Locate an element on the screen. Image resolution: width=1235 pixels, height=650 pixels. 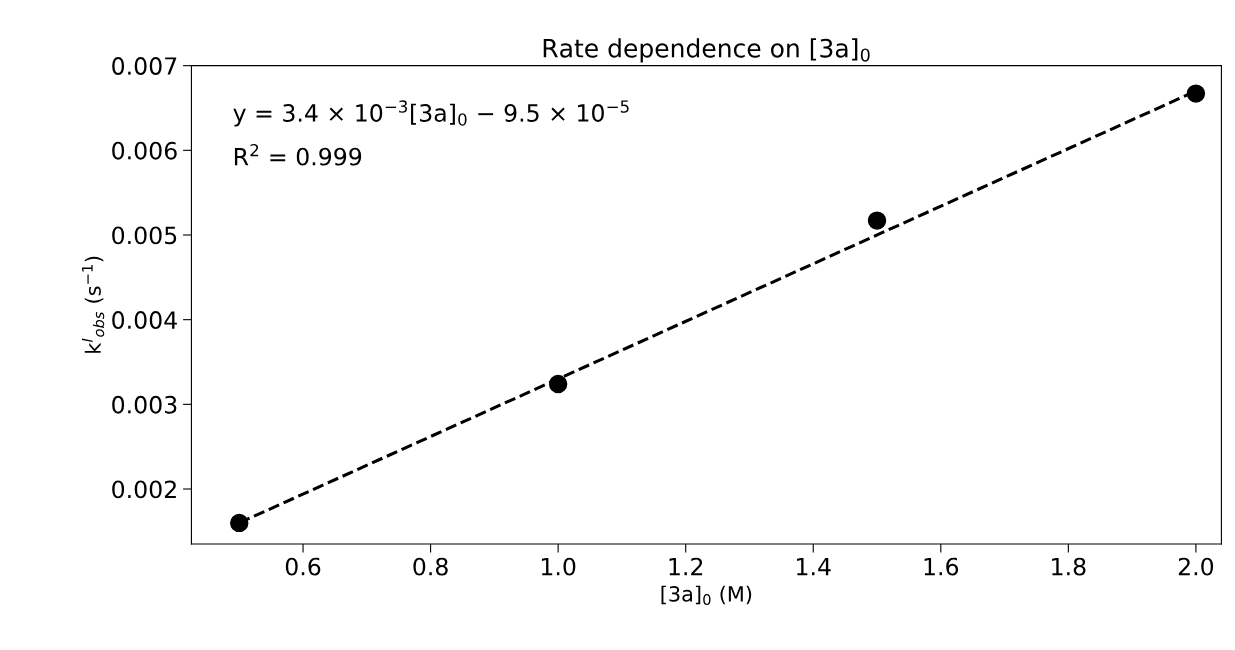
y-tick-label: 0.003 is located at coordinates (144, 404).